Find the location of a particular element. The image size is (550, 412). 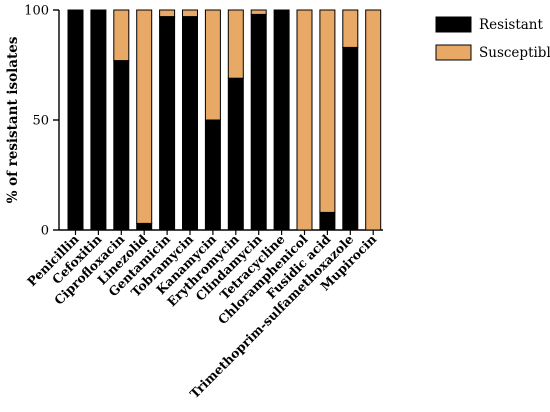

bar-resistant-gentamicin is located at coordinates (167, 123).